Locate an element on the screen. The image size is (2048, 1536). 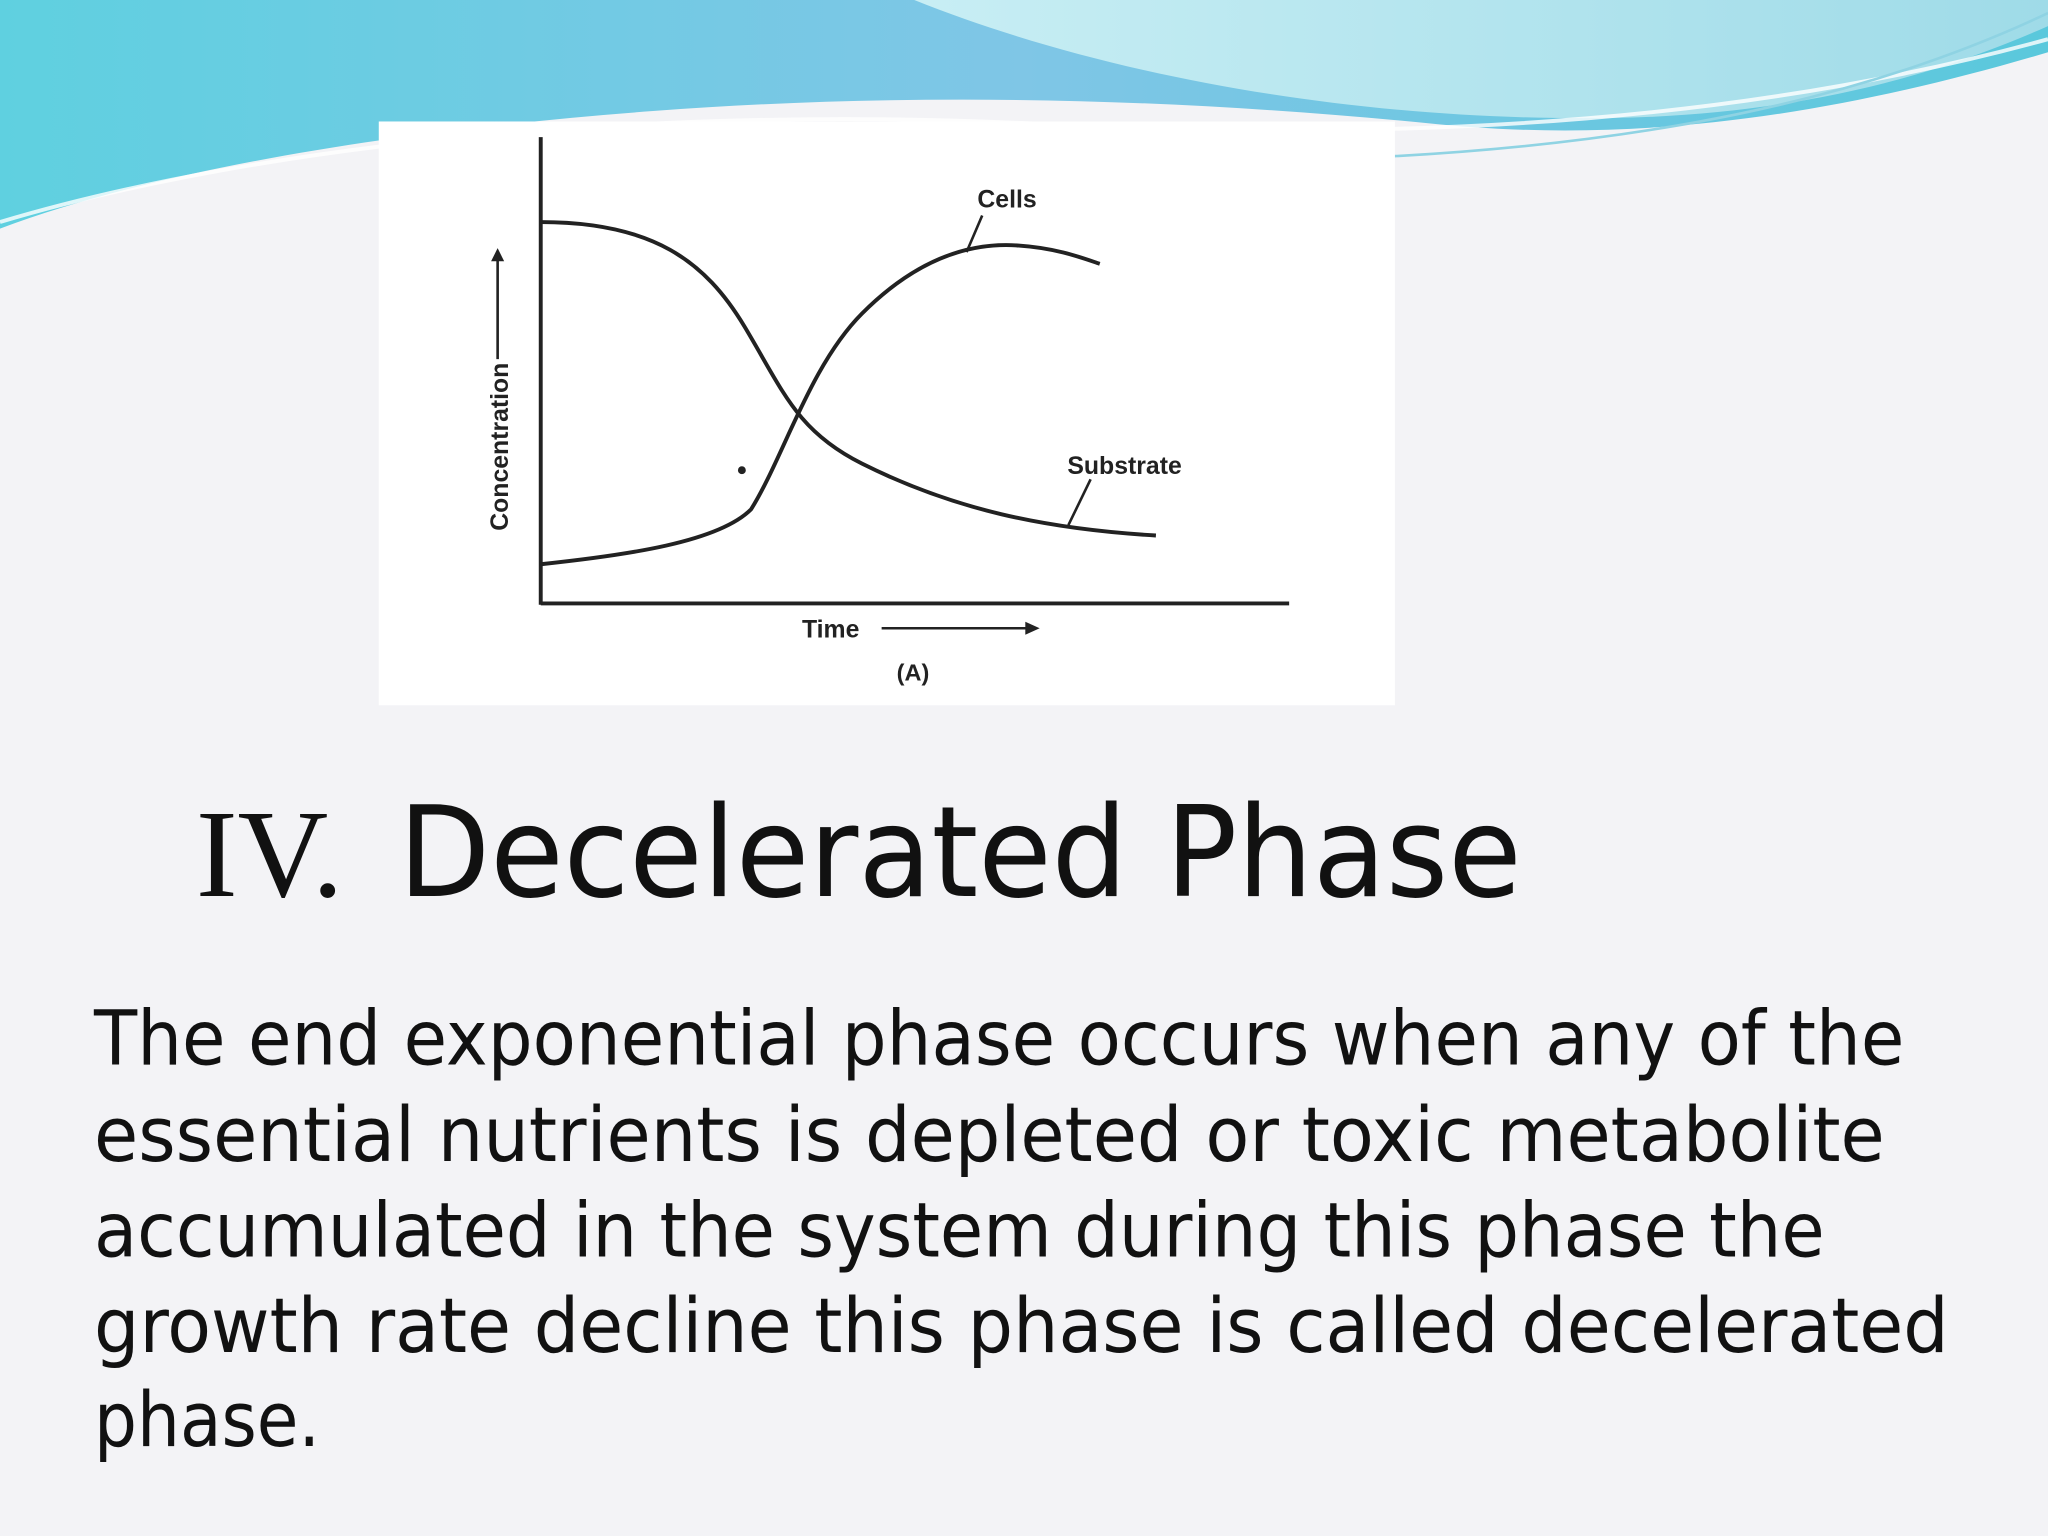
y-axis-label: Concentration is located at coordinates (500, 447).